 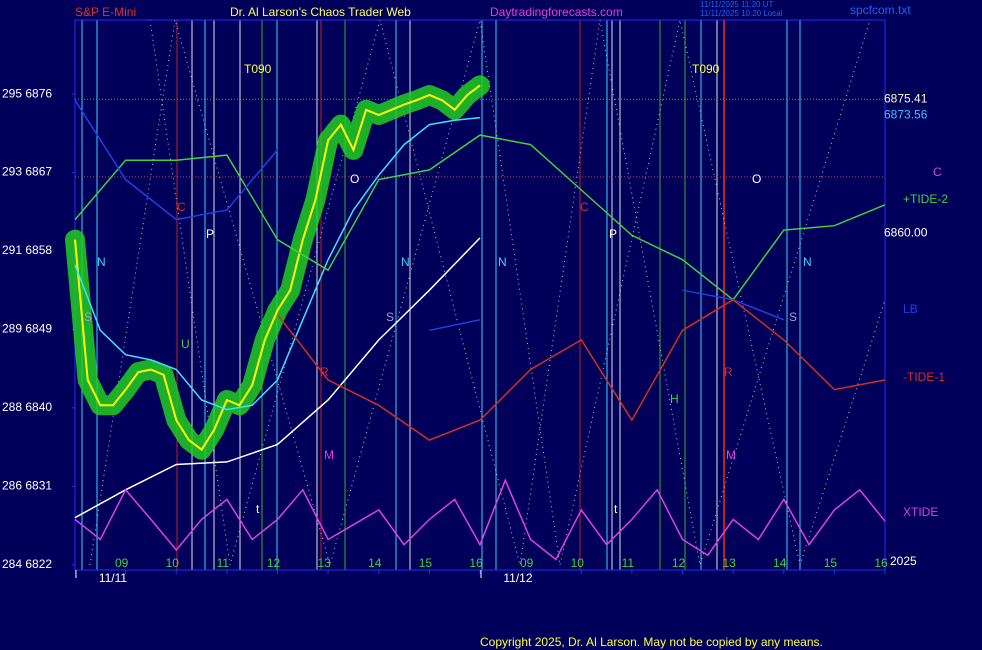 I want to click on y-tick-label: 293 6867, so click(x=27, y=172).